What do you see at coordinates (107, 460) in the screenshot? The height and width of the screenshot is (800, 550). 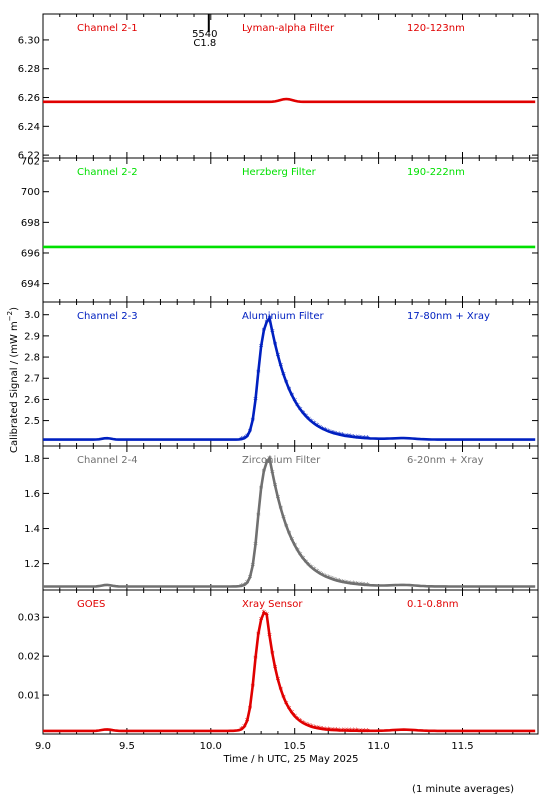 I see `channel-label: Channel 2-4` at bounding box center [107, 460].